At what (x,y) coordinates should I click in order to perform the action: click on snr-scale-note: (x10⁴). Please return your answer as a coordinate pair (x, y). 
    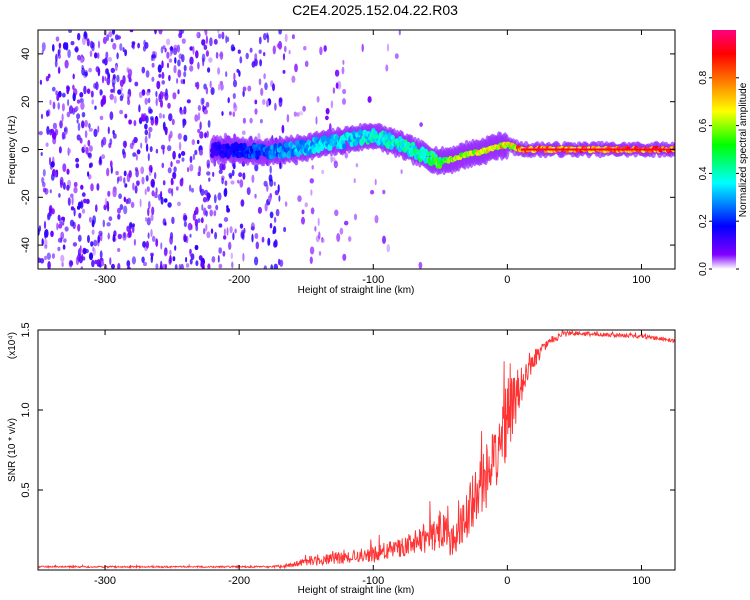
    Looking at the image, I should click on (12, 345).